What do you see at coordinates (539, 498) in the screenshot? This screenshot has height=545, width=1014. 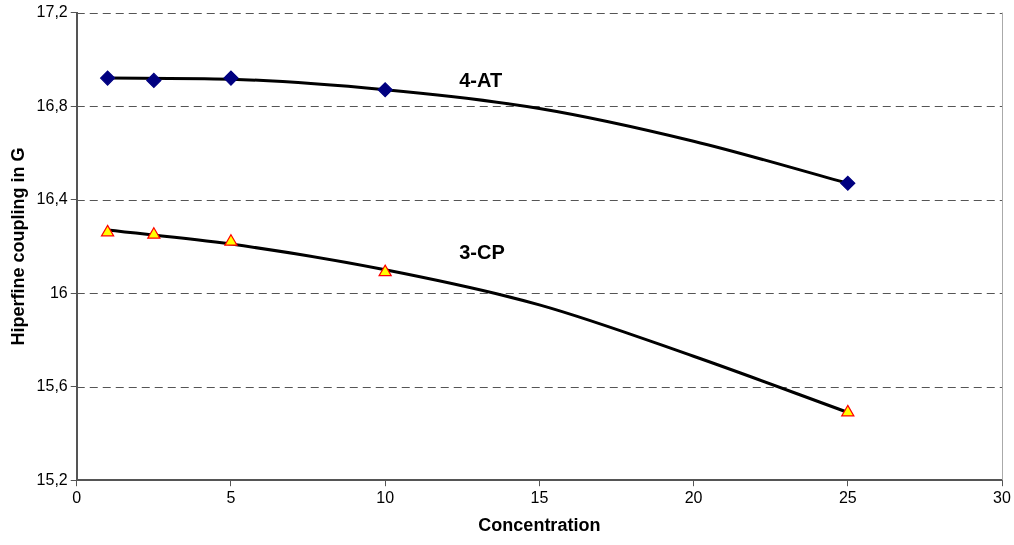 I see `x-tick-label: 15` at bounding box center [539, 498].